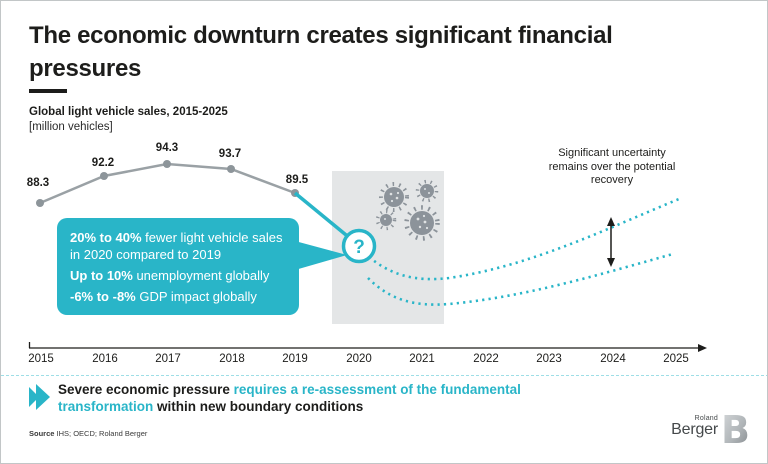 This screenshot has height=464, width=768. Describe the element at coordinates (702, 348) in the screenshot. I see `x-axis-arrowhead` at that location.